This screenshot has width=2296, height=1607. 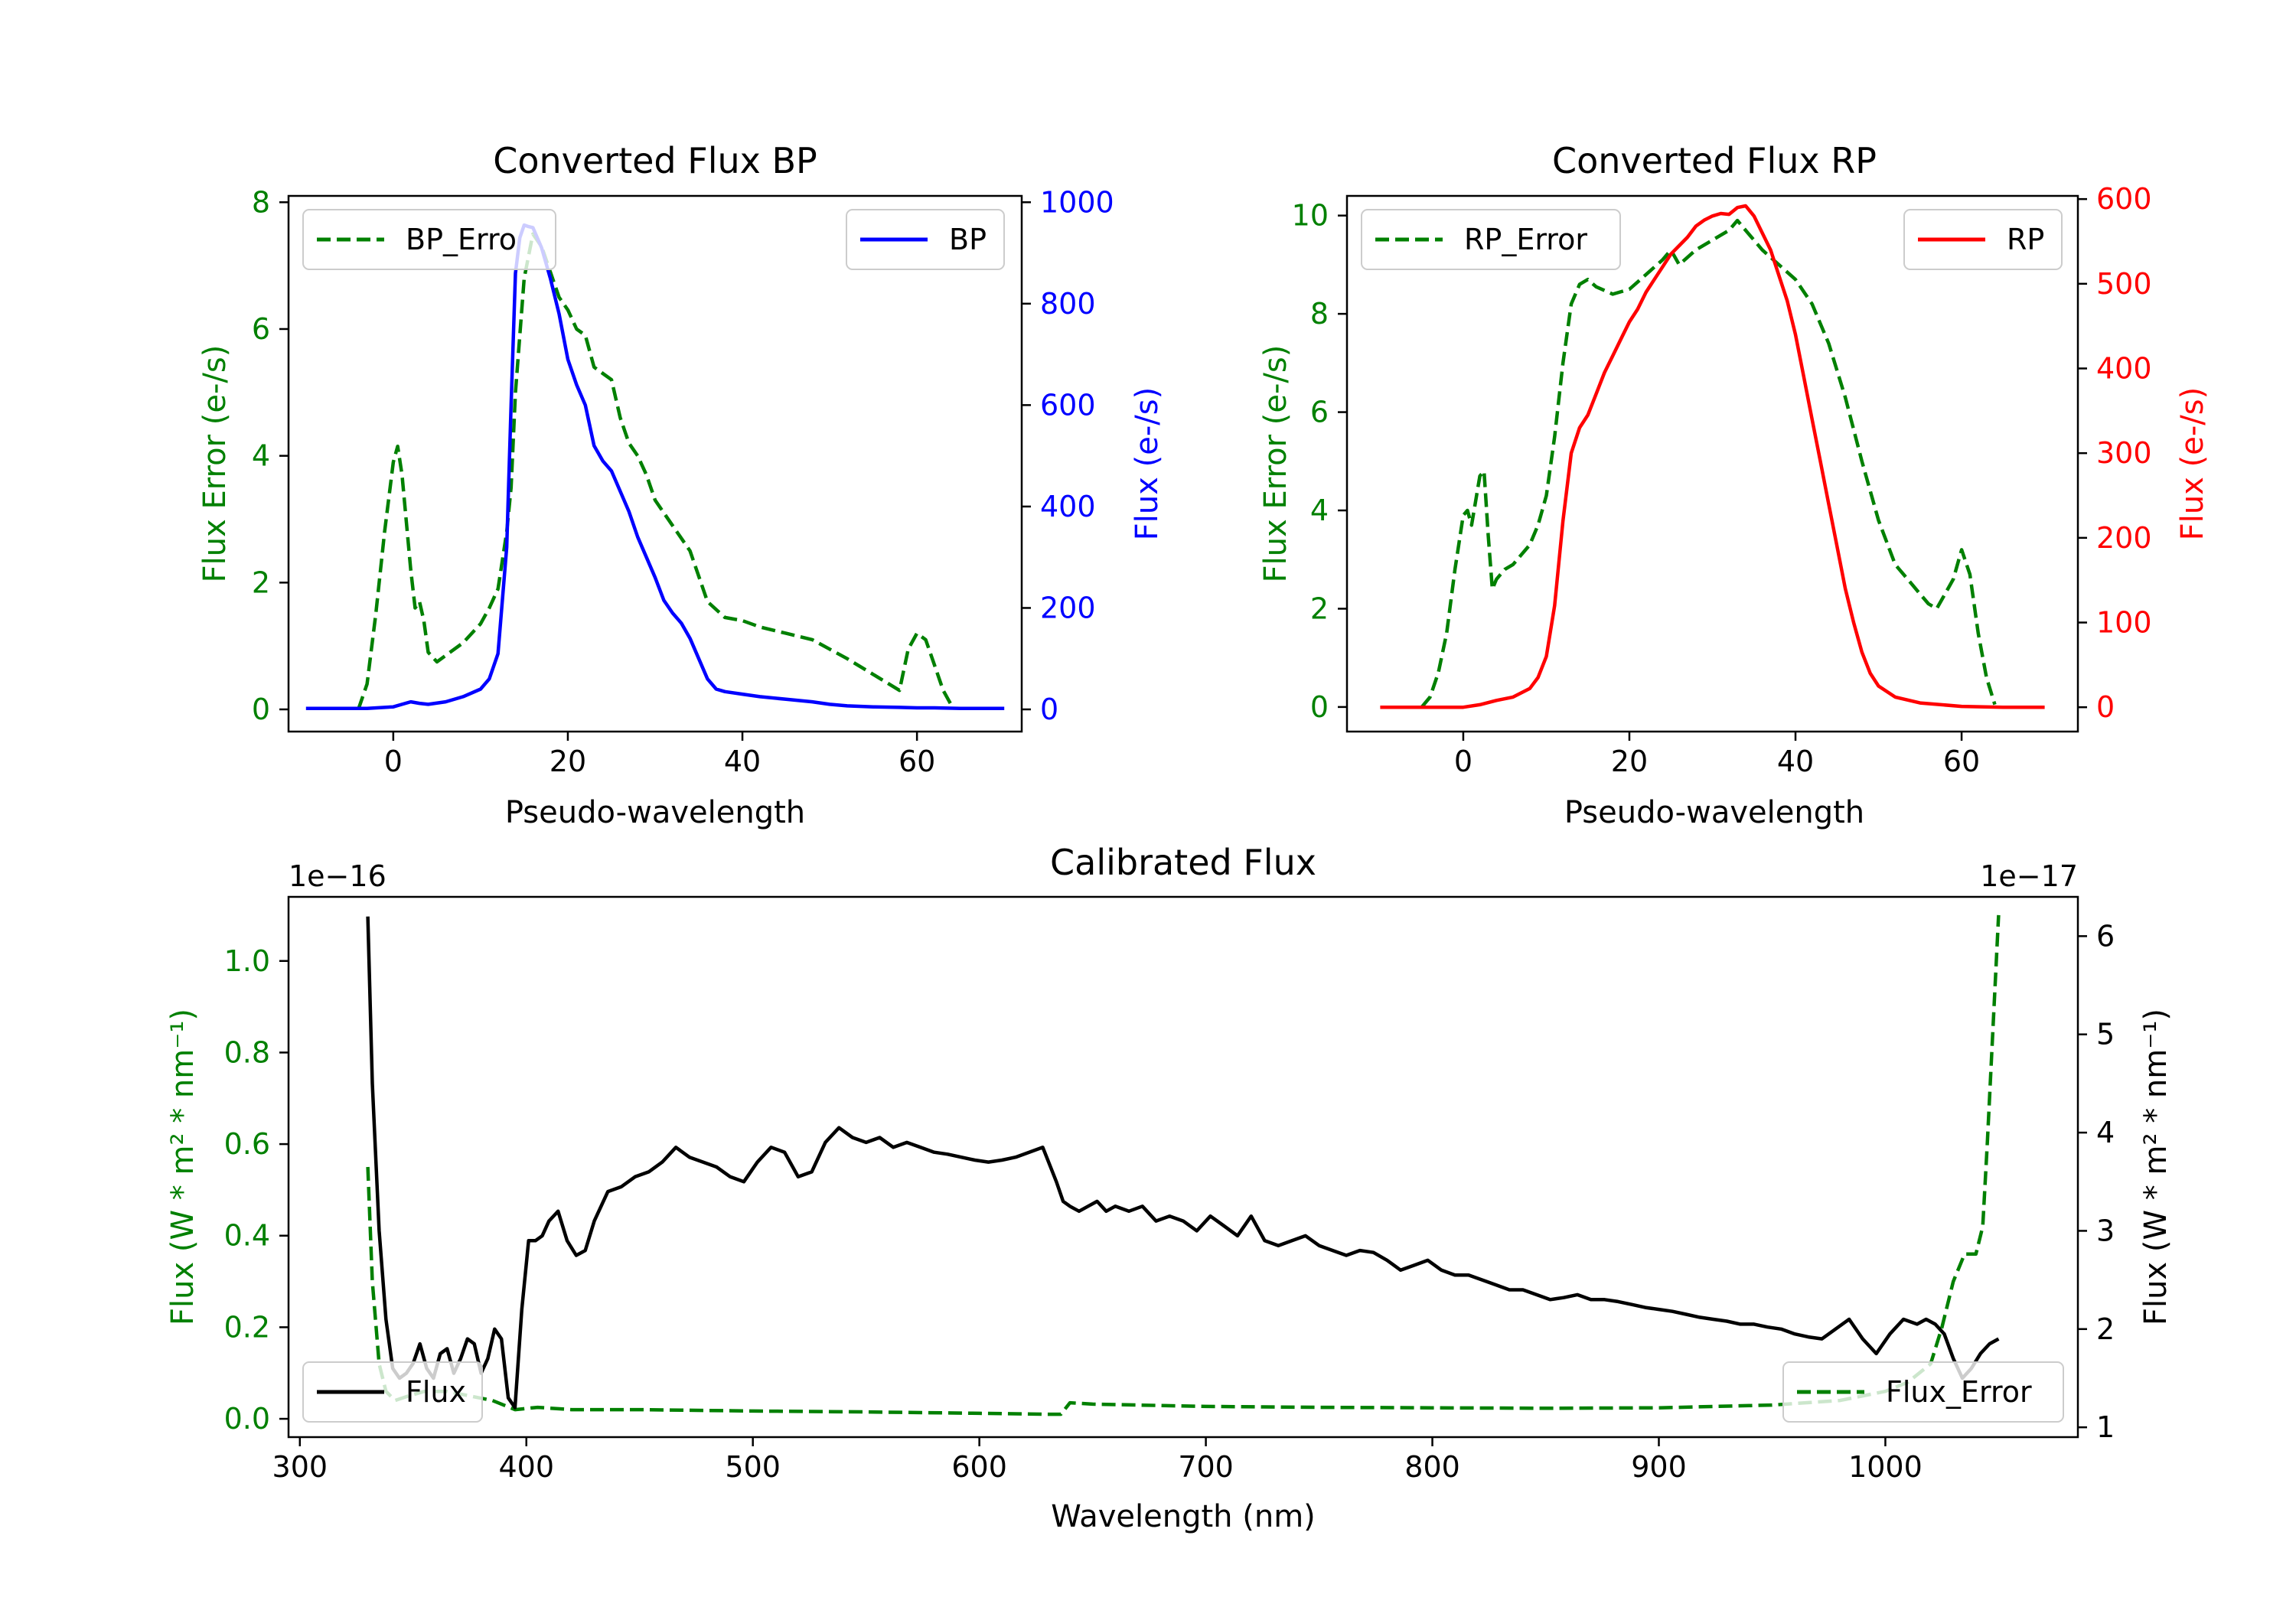 I want to click on rp-left-tick-label: 4, so click(x=1319, y=510).